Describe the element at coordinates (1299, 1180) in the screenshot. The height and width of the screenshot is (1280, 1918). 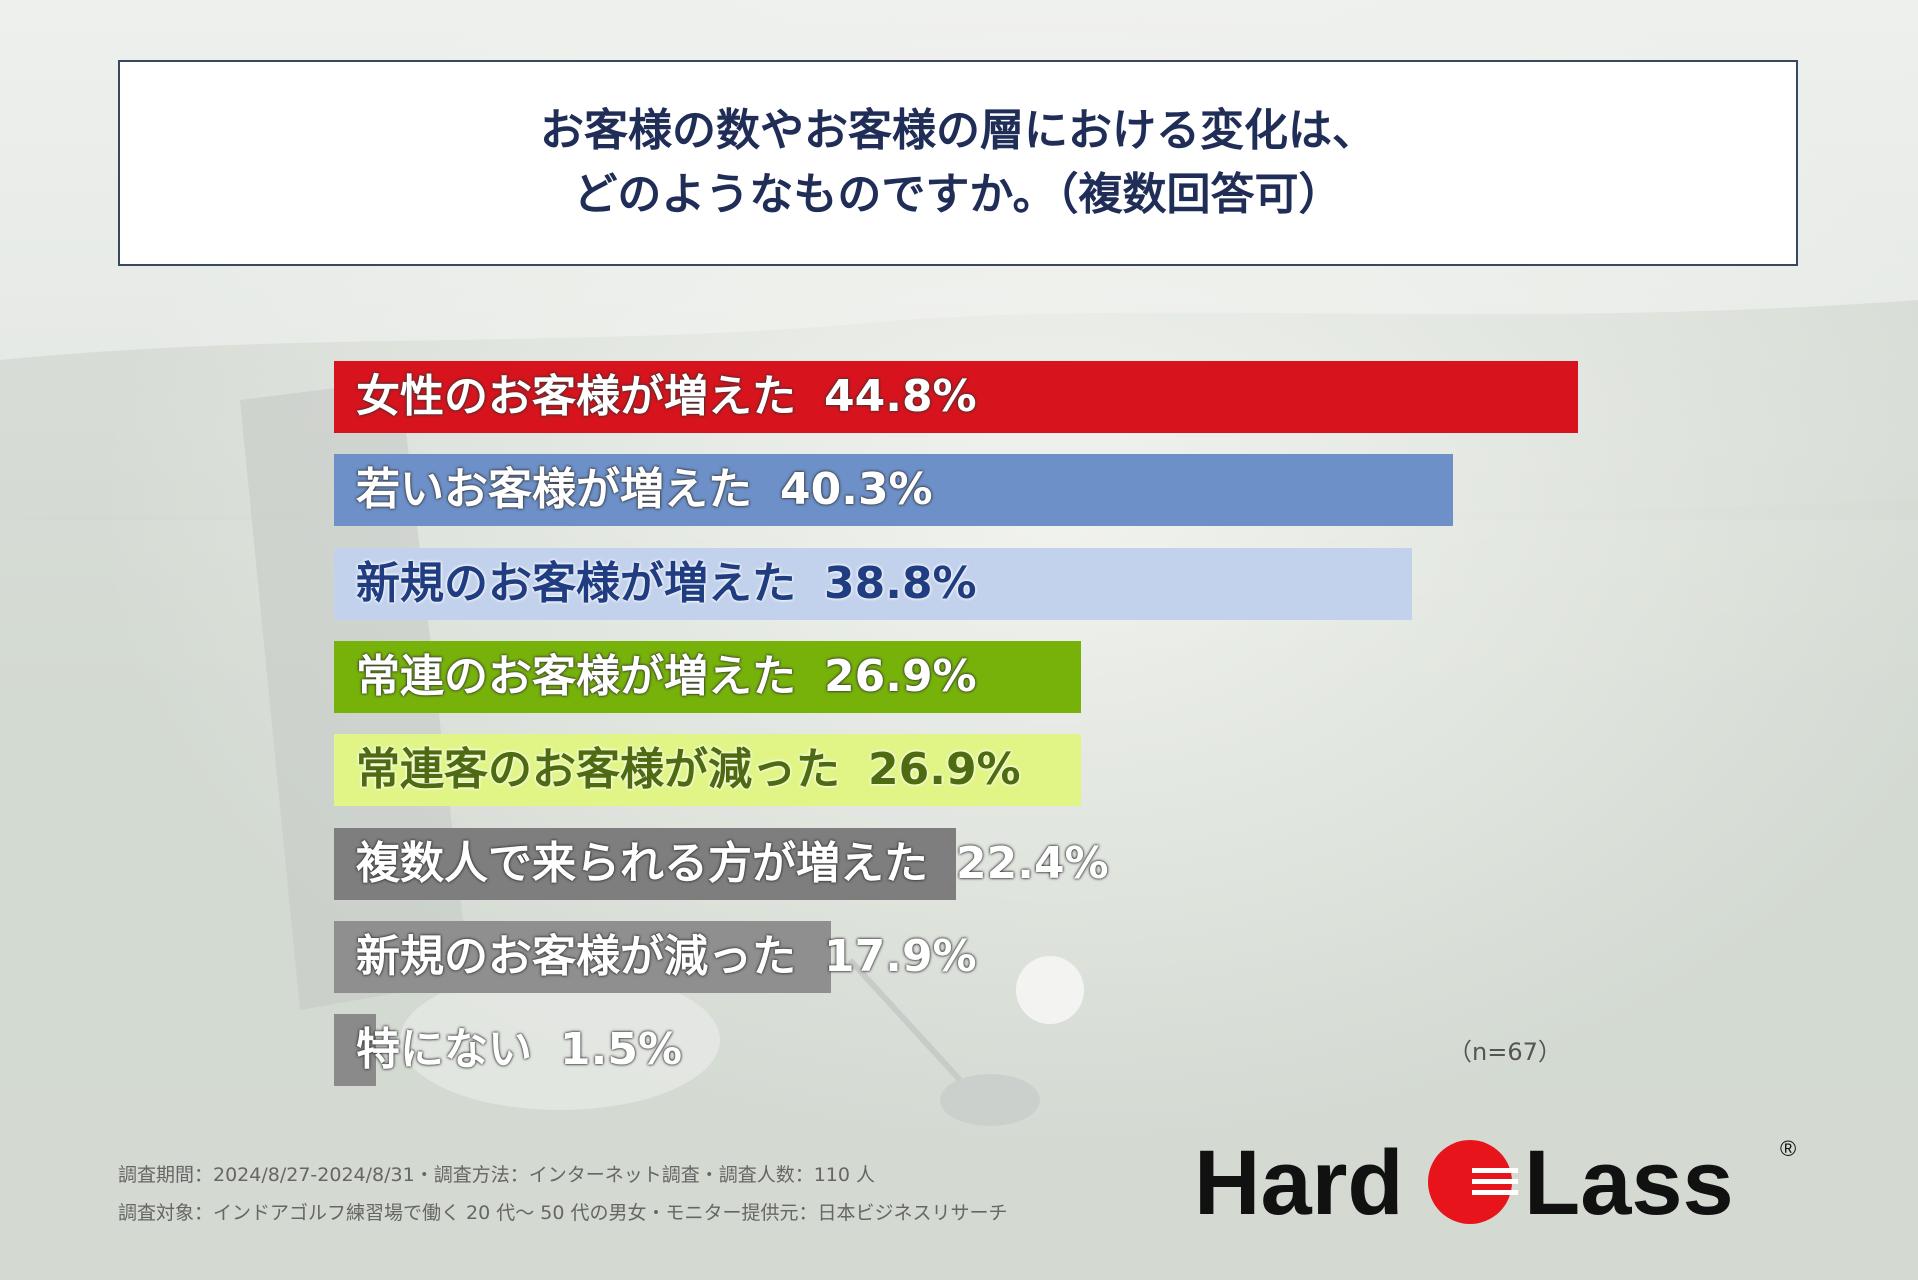
I see `logo-text-hard: Hard` at that location.